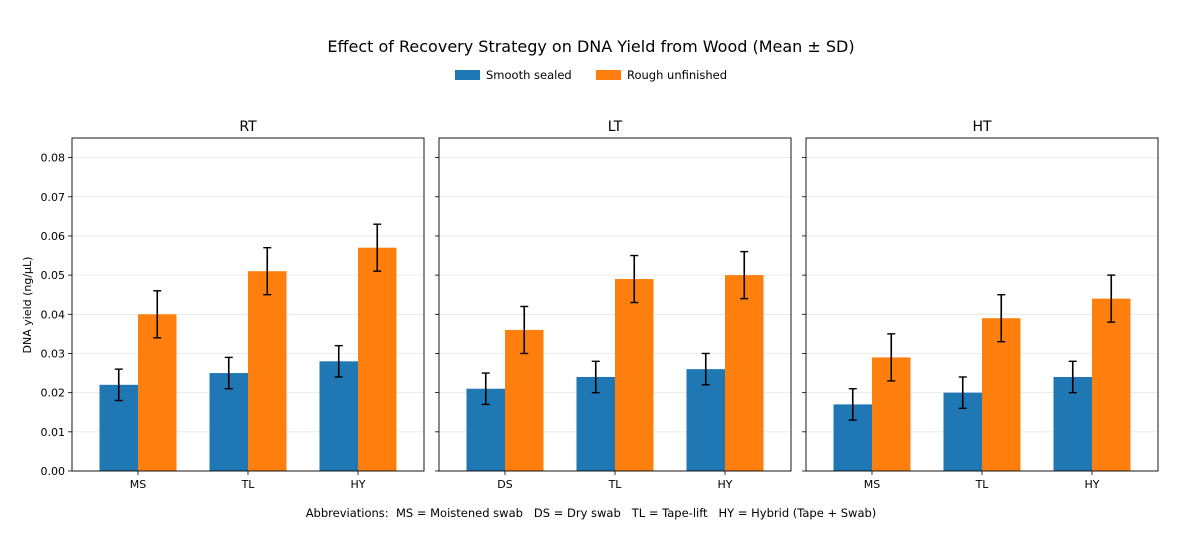 The image size is (1182, 542). Describe the element at coordinates (608, 75) in the screenshot. I see `legend-swatch-rough-unfinished` at that location.